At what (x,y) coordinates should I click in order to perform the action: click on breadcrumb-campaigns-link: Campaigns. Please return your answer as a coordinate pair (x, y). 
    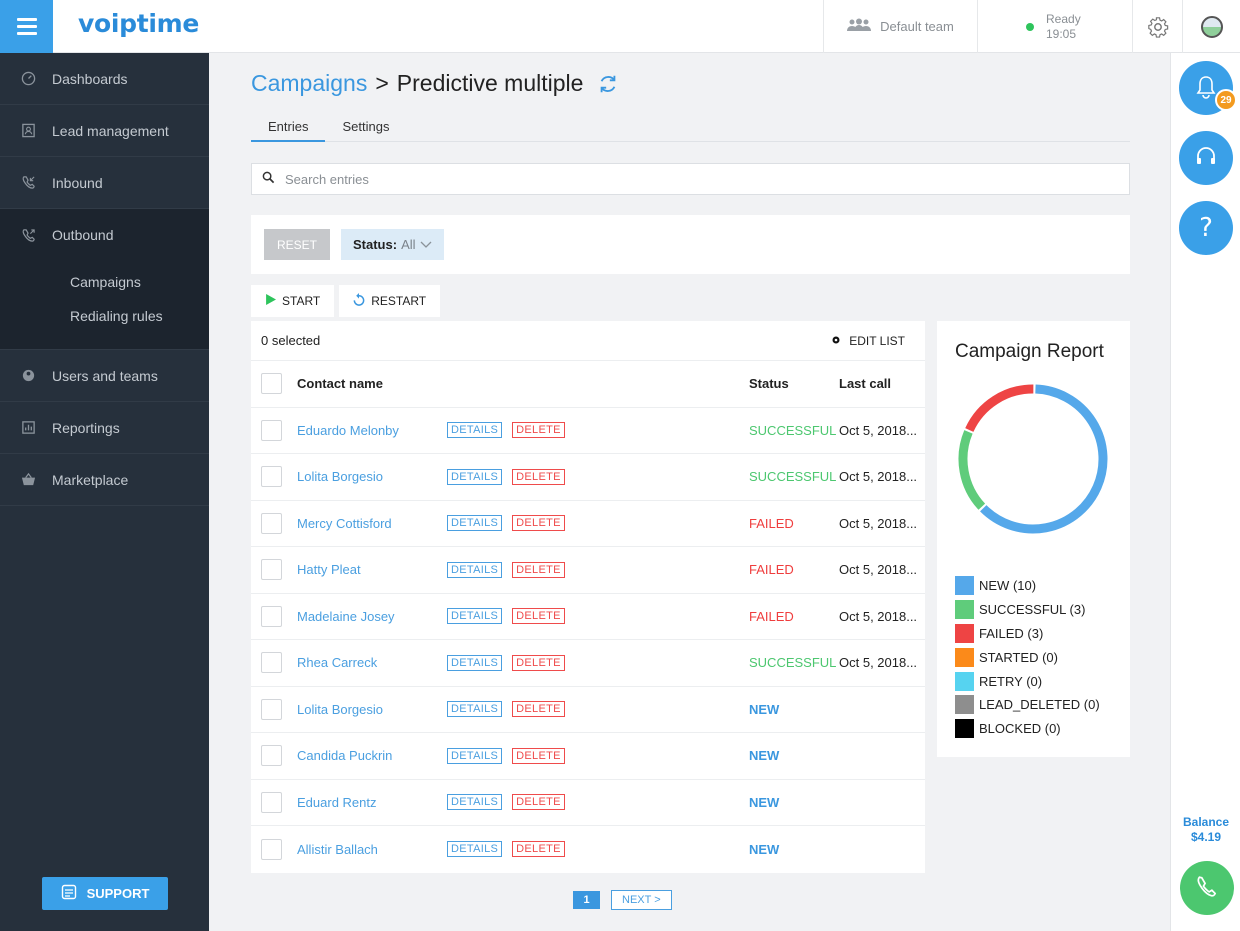
    Looking at the image, I should click on (309, 83).